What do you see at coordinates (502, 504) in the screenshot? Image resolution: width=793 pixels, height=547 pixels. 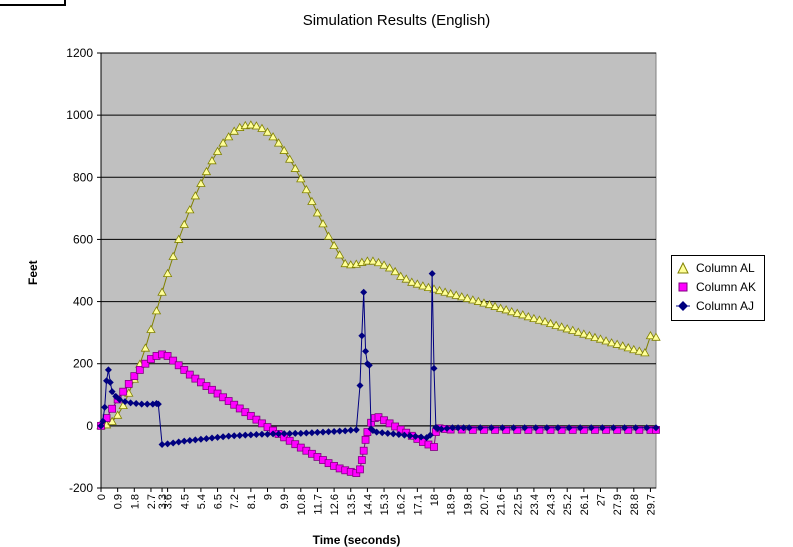 I see `x-tick-label: 21.6` at bounding box center [502, 504].